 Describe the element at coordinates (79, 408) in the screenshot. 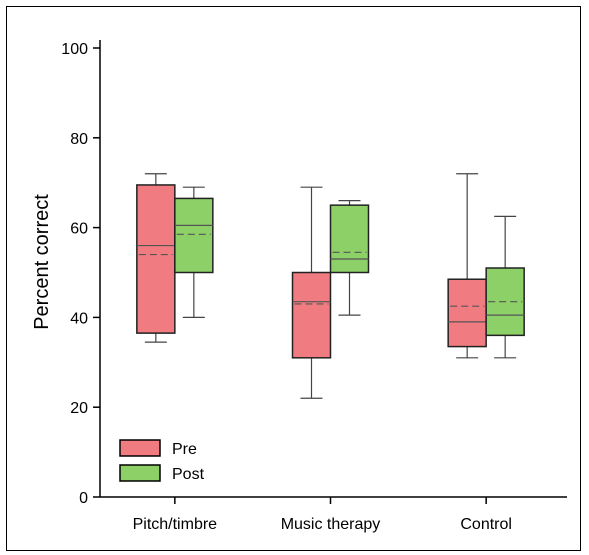

I see `y-tick-label: 20` at that location.